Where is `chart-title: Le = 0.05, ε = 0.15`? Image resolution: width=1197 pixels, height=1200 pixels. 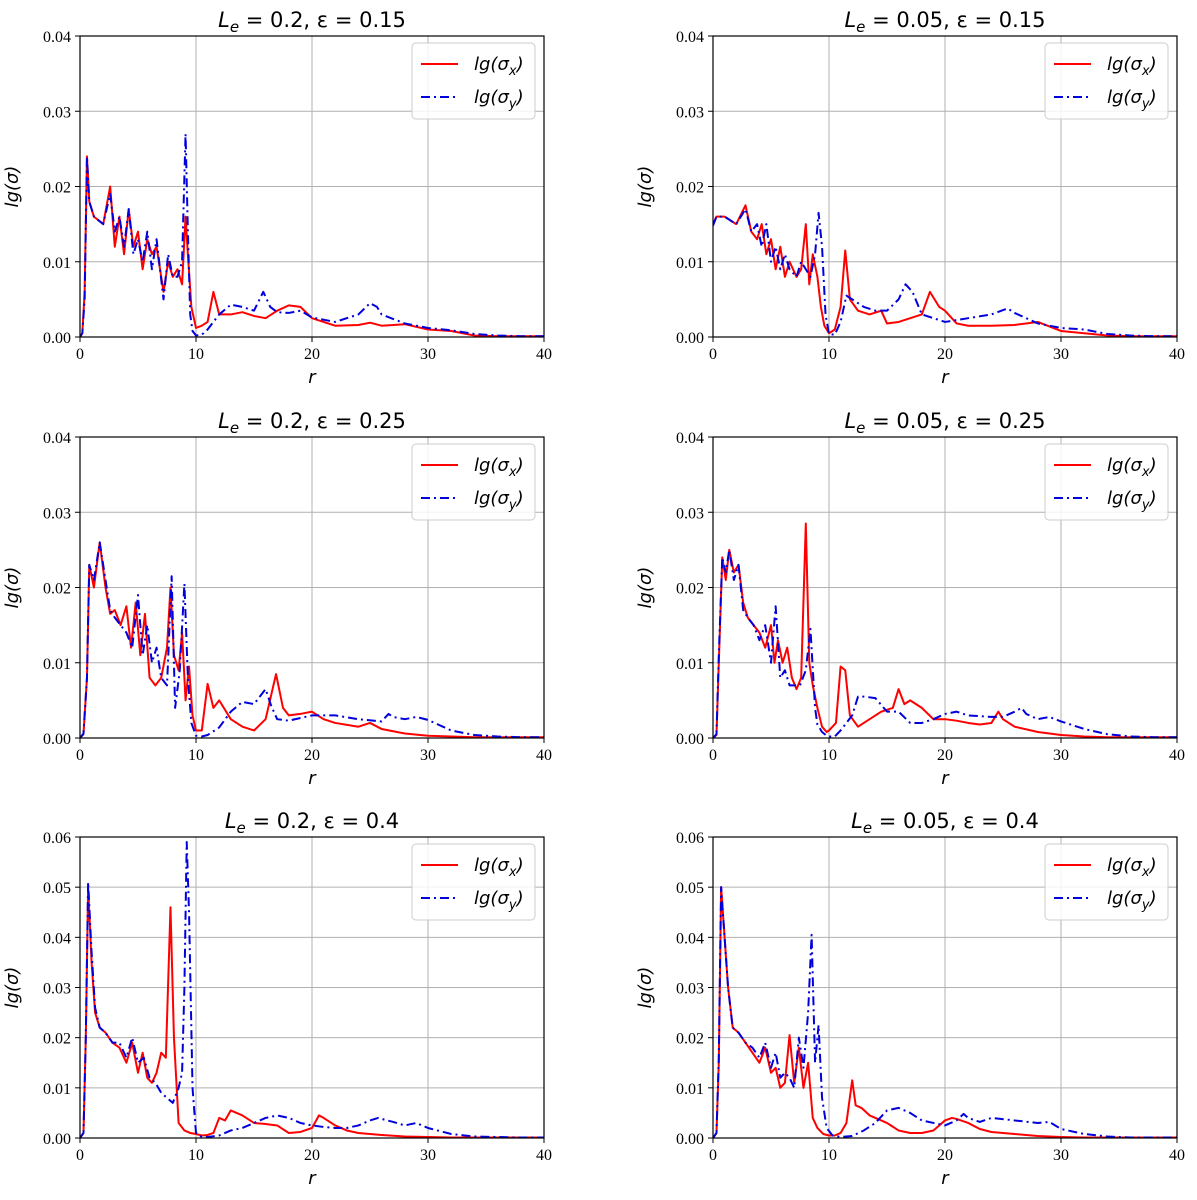 chart-title: Le = 0.05, ε = 0.15 is located at coordinates (944, 22).